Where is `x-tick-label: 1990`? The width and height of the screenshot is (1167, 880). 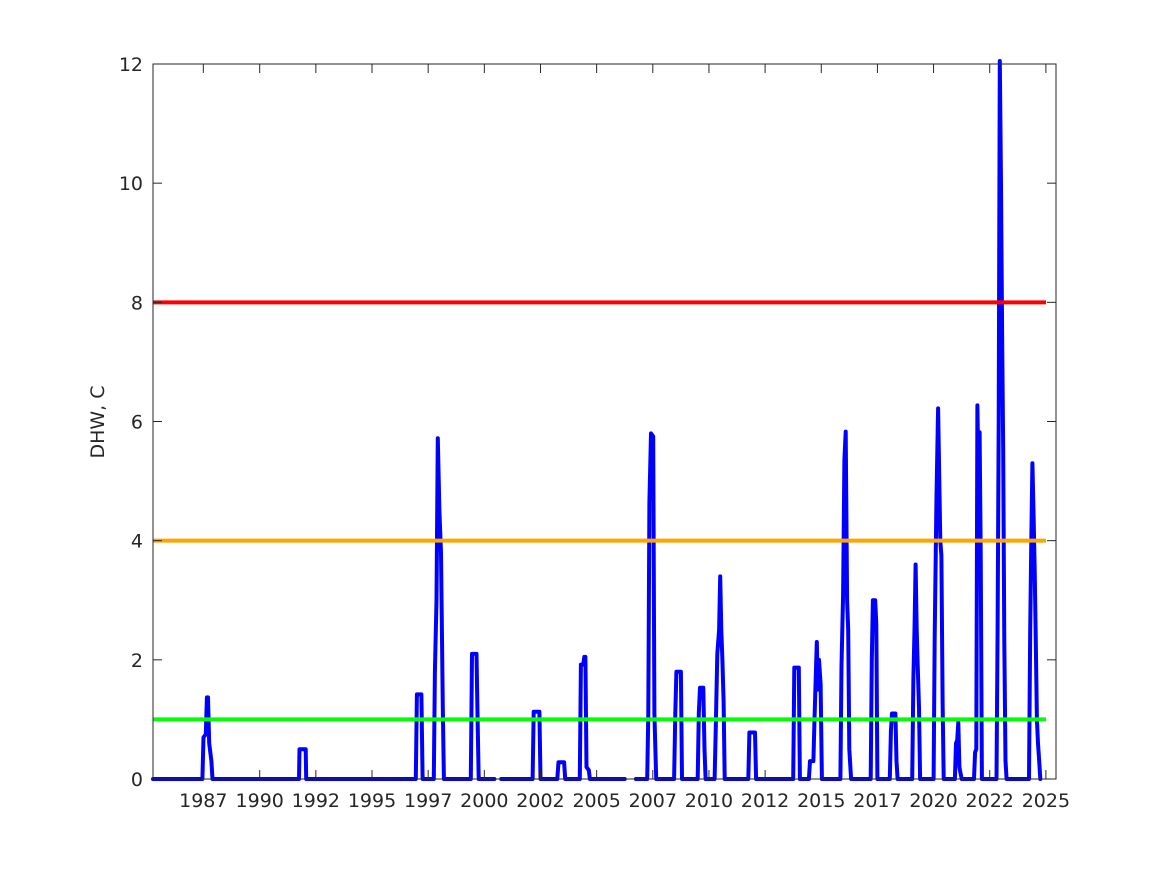 x-tick-label: 1990 is located at coordinates (260, 801).